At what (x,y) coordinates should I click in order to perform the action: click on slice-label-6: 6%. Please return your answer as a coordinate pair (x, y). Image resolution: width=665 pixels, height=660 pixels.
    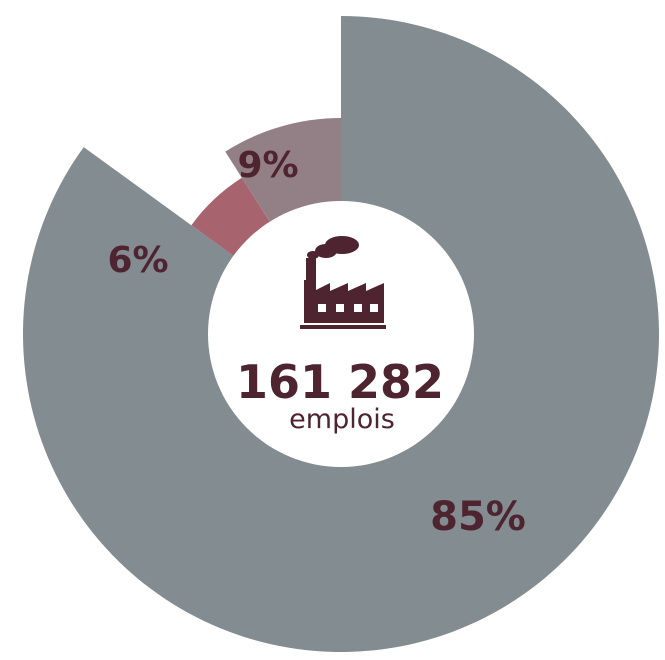
    Looking at the image, I should click on (137, 260).